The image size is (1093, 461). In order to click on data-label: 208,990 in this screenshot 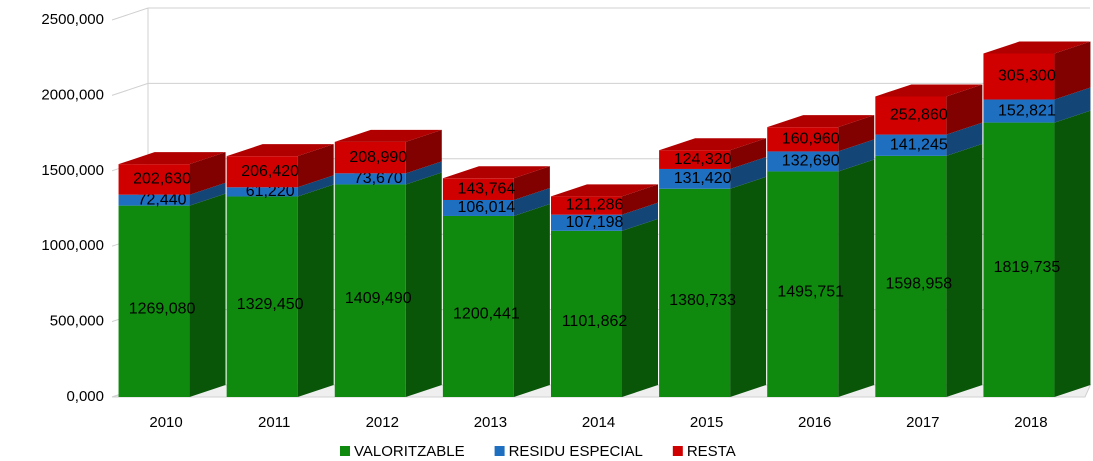, I will do `click(378, 157)`.